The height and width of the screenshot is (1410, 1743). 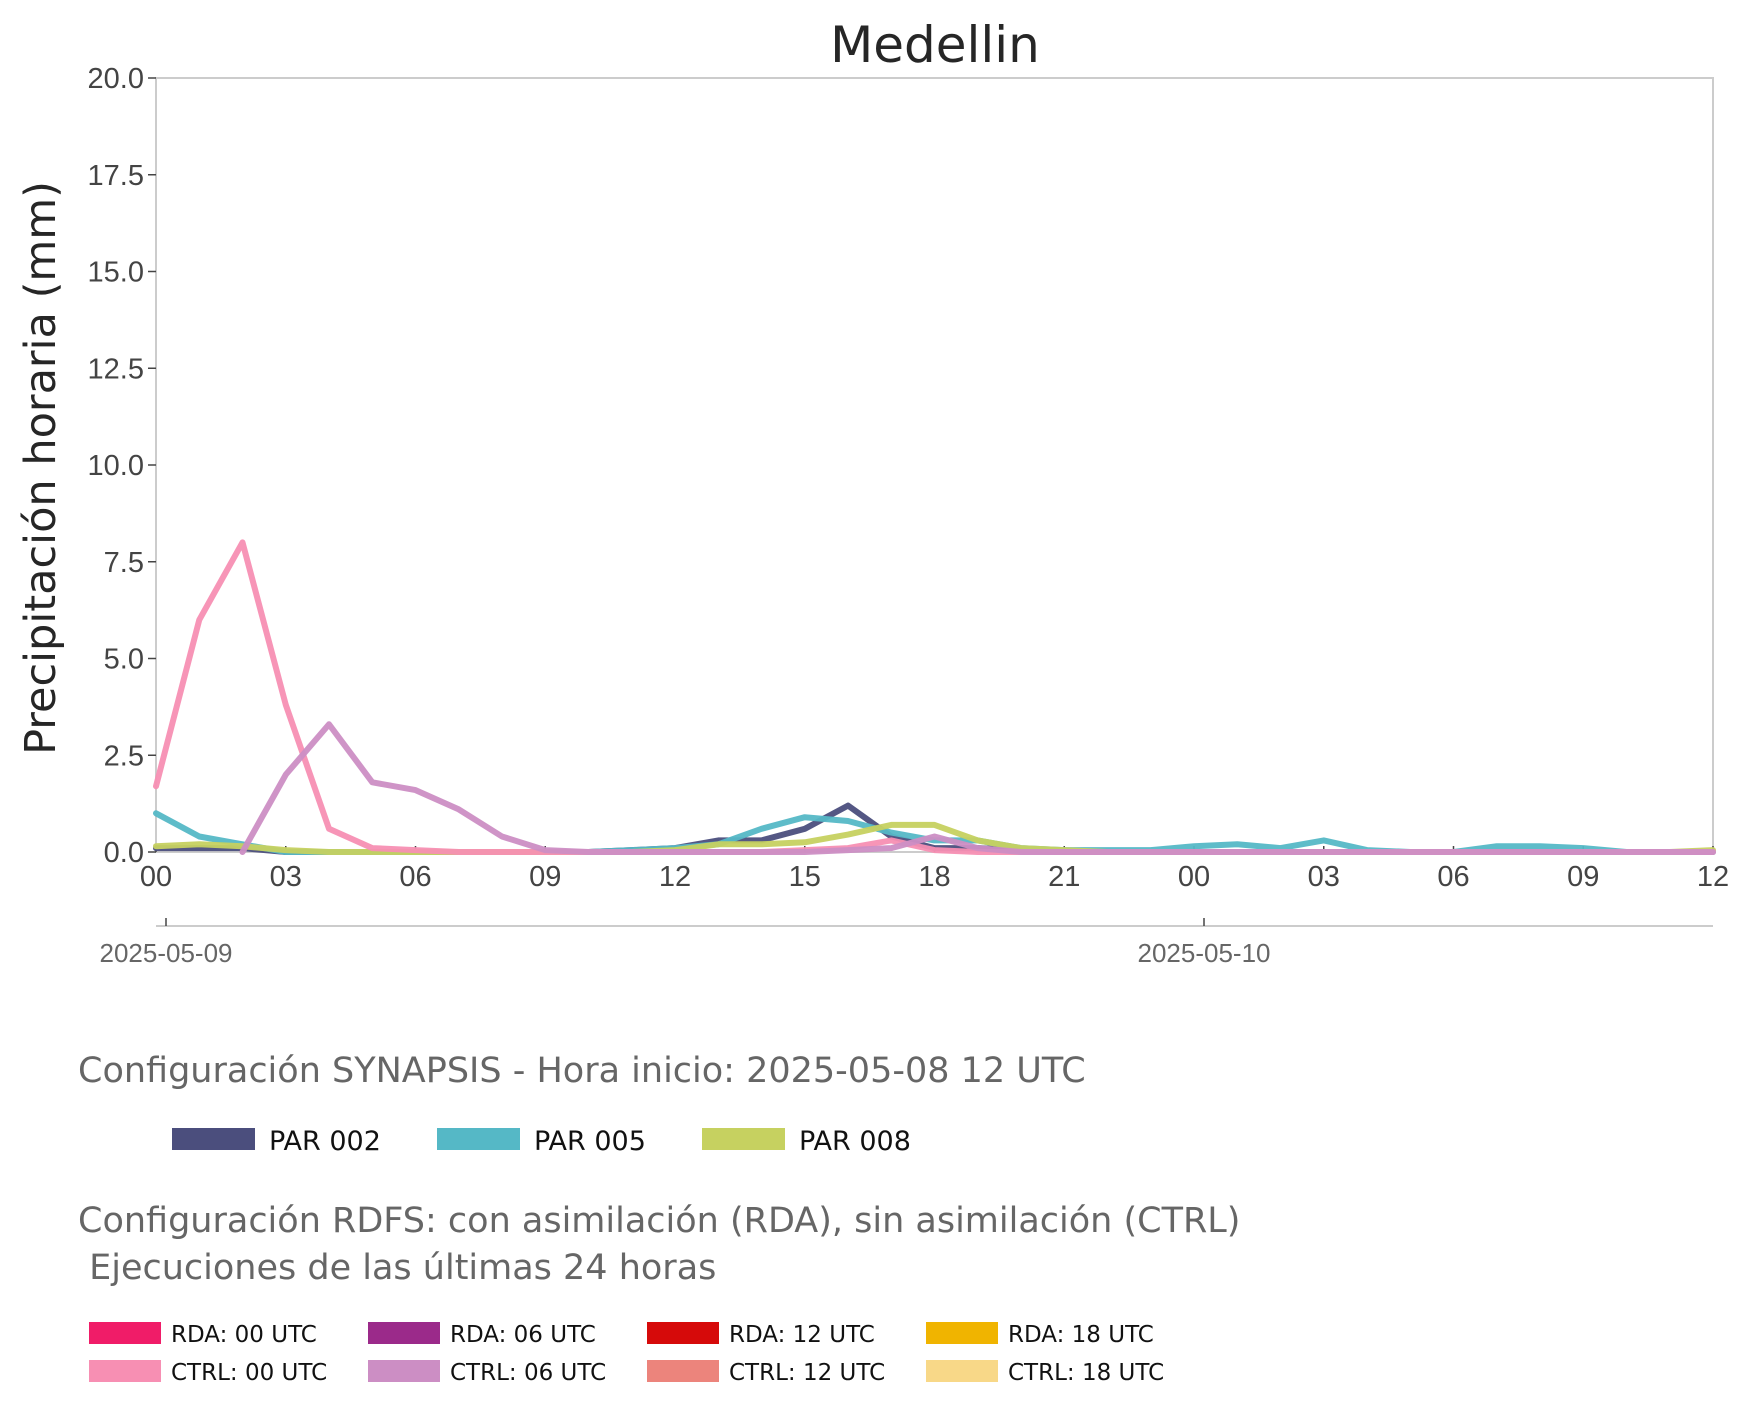 I want to click on y-tick-label: 12.5, so click(x=116, y=369).